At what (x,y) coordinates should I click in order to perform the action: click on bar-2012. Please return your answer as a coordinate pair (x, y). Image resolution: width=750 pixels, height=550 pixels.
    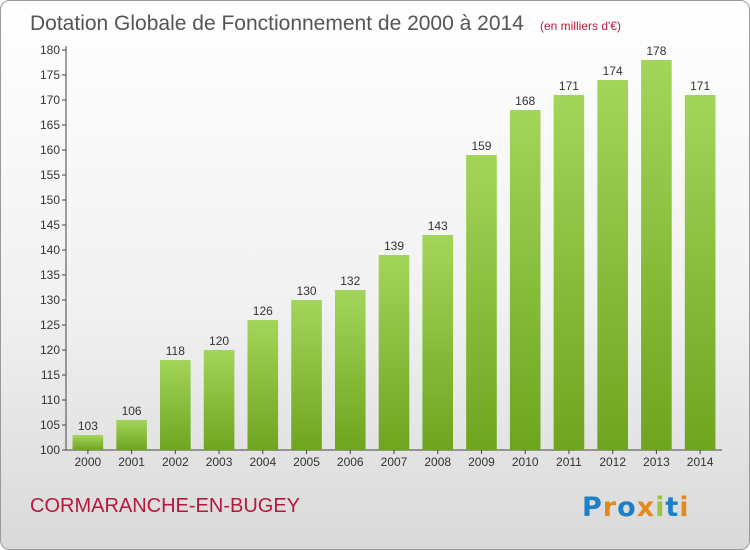
    Looking at the image, I should click on (612, 265).